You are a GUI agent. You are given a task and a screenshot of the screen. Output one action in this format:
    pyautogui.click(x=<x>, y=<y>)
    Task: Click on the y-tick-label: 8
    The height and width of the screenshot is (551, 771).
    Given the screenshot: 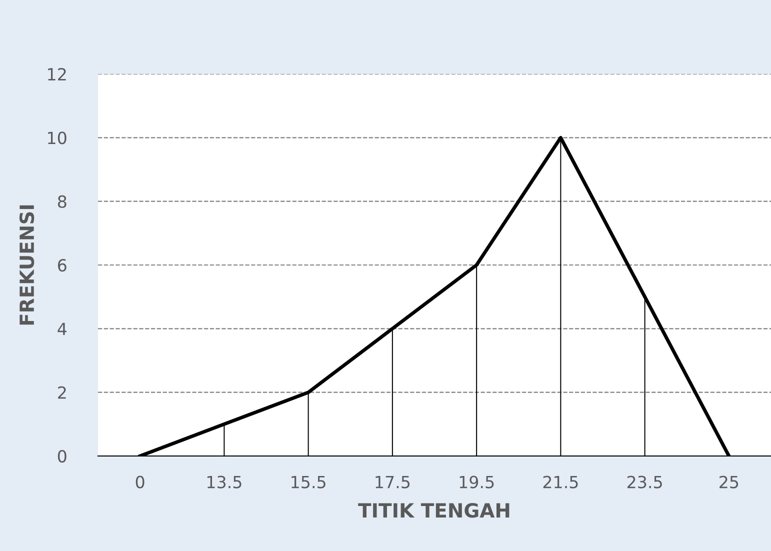 What is the action you would take?
    pyautogui.click(x=62, y=201)
    